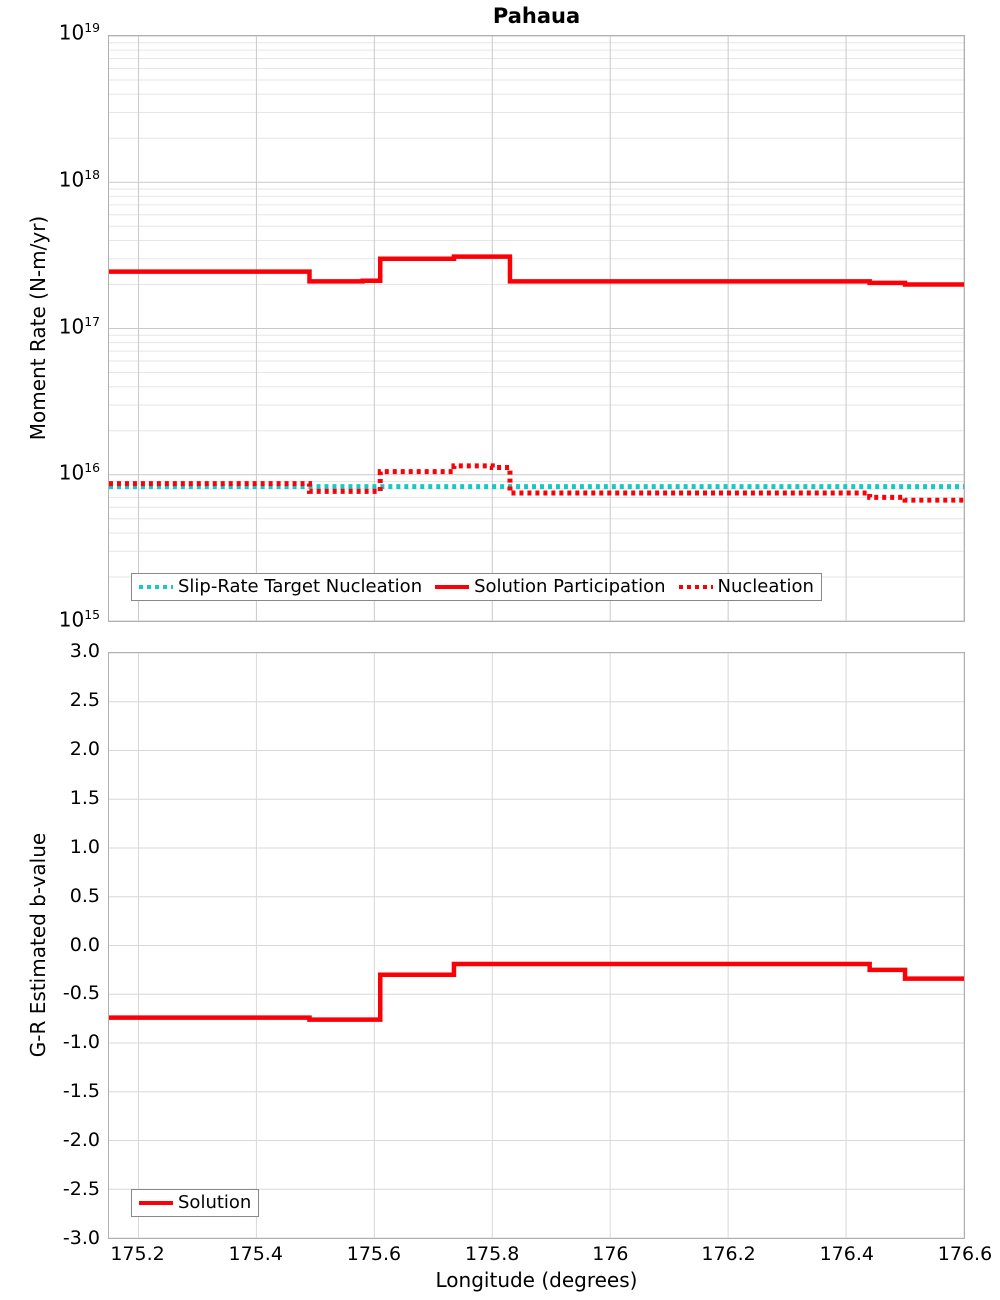 The width and height of the screenshot is (1000, 1300). I want to click on bottom-panel-y-tick-label: -1.0, so click(81, 1042).